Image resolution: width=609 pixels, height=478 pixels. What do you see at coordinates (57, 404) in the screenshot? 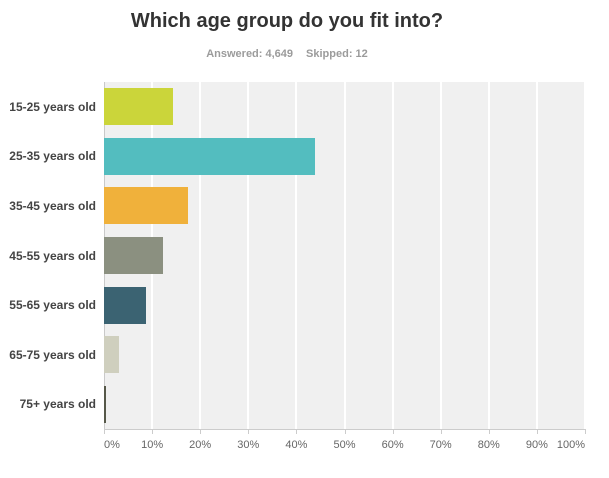
I see `category-label: 75+ years old` at bounding box center [57, 404].